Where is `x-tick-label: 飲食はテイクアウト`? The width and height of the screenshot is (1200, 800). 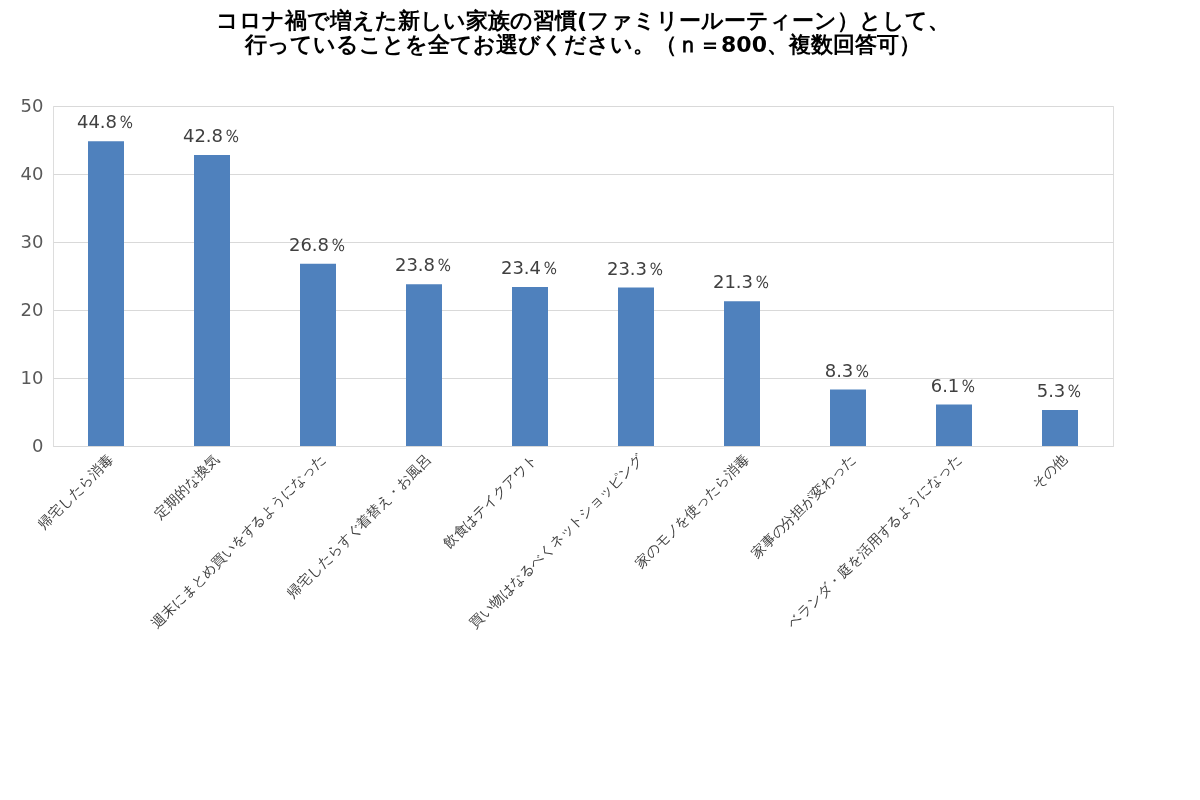
x-tick-label: 飲食はテイクアウト is located at coordinates (489, 501).